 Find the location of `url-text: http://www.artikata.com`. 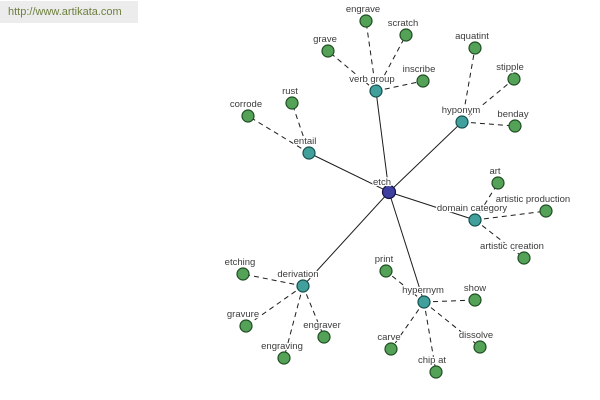

url-text: http://www.artikata.com is located at coordinates (65, 12).